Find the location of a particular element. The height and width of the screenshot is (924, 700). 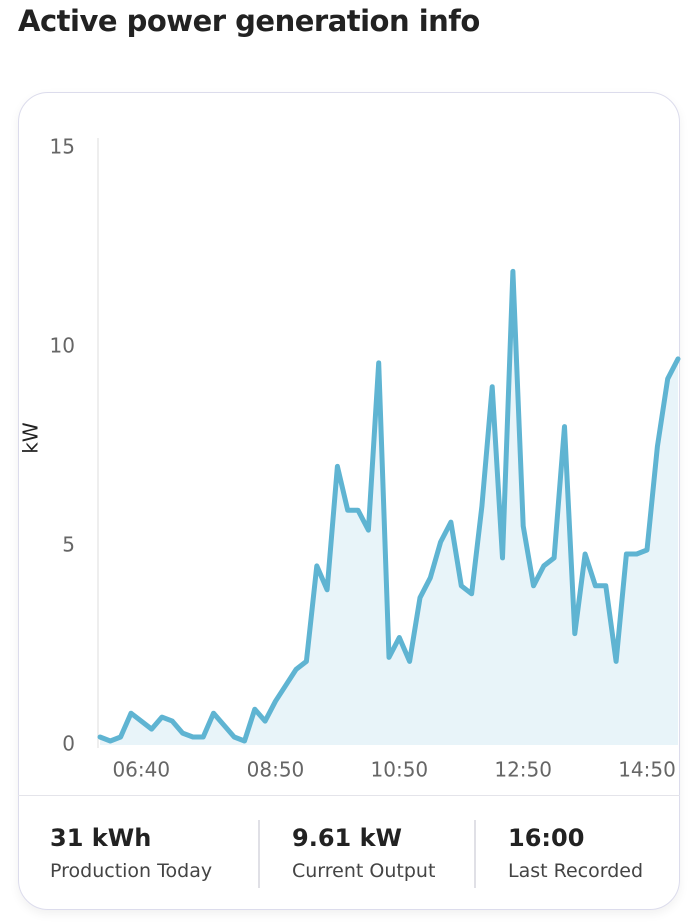

x-tick-label: 08:50 is located at coordinates (276, 770).